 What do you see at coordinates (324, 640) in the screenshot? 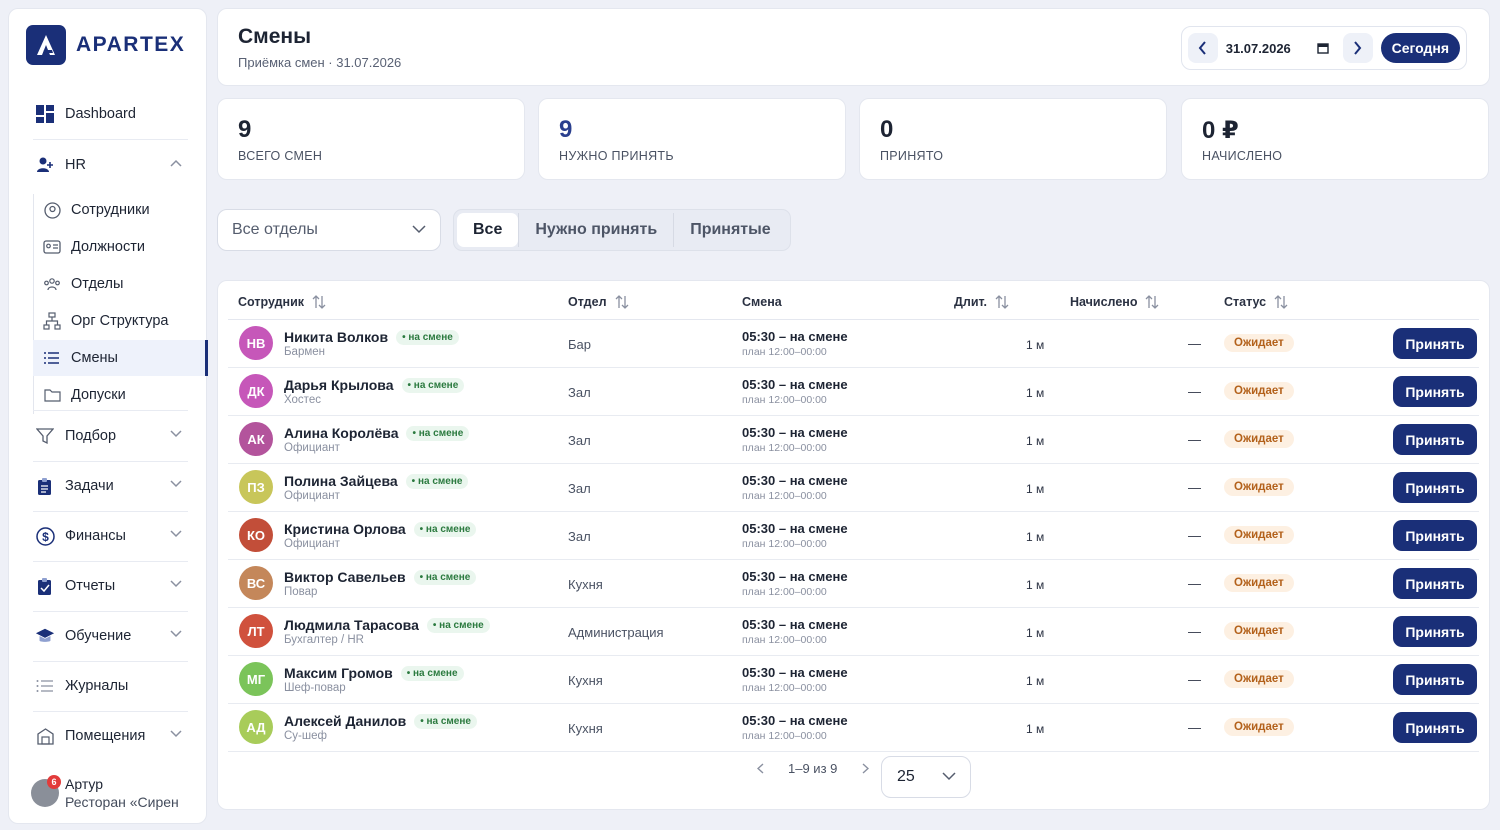
I see `employee-role: Бухгалтер / HR` at bounding box center [324, 640].